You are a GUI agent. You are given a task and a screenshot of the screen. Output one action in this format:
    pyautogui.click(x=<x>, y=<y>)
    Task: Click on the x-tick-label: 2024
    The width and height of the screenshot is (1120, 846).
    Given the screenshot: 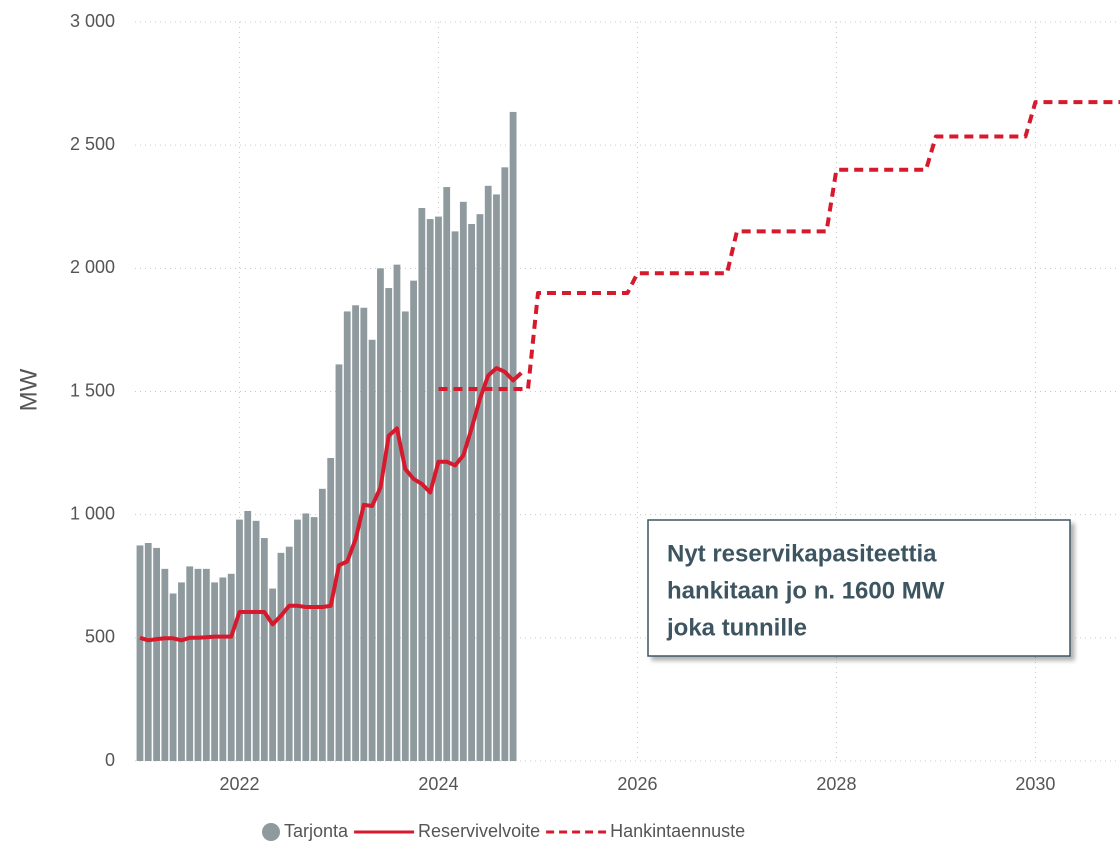 What is the action you would take?
    pyautogui.click(x=438, y=784)
    